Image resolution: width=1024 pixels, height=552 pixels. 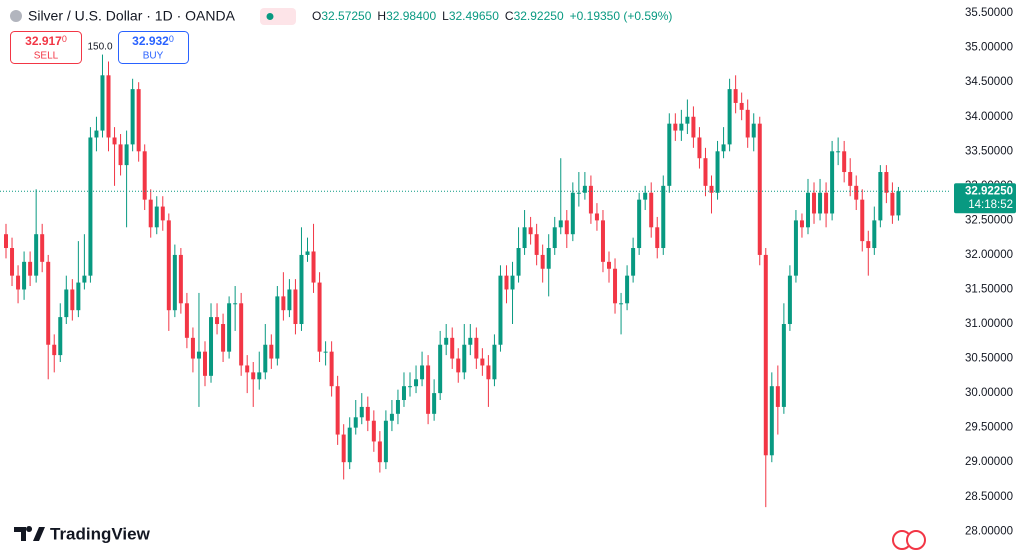 I want to click on ohlc-value: 32.57250, so click(x=346, y=16).